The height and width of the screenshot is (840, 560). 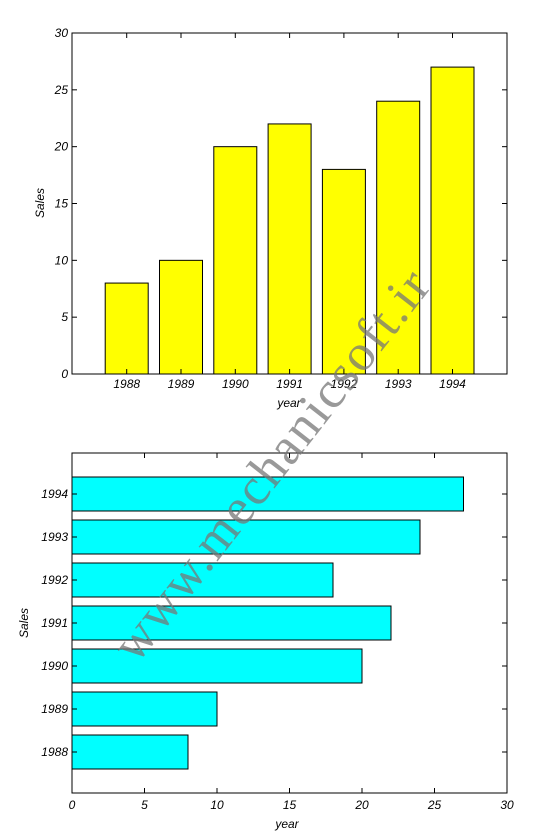 What do you see at coordinates (181, 384) in the screenshot?
I see `x-tick-label: 1989` at bounding box center [181, 384].